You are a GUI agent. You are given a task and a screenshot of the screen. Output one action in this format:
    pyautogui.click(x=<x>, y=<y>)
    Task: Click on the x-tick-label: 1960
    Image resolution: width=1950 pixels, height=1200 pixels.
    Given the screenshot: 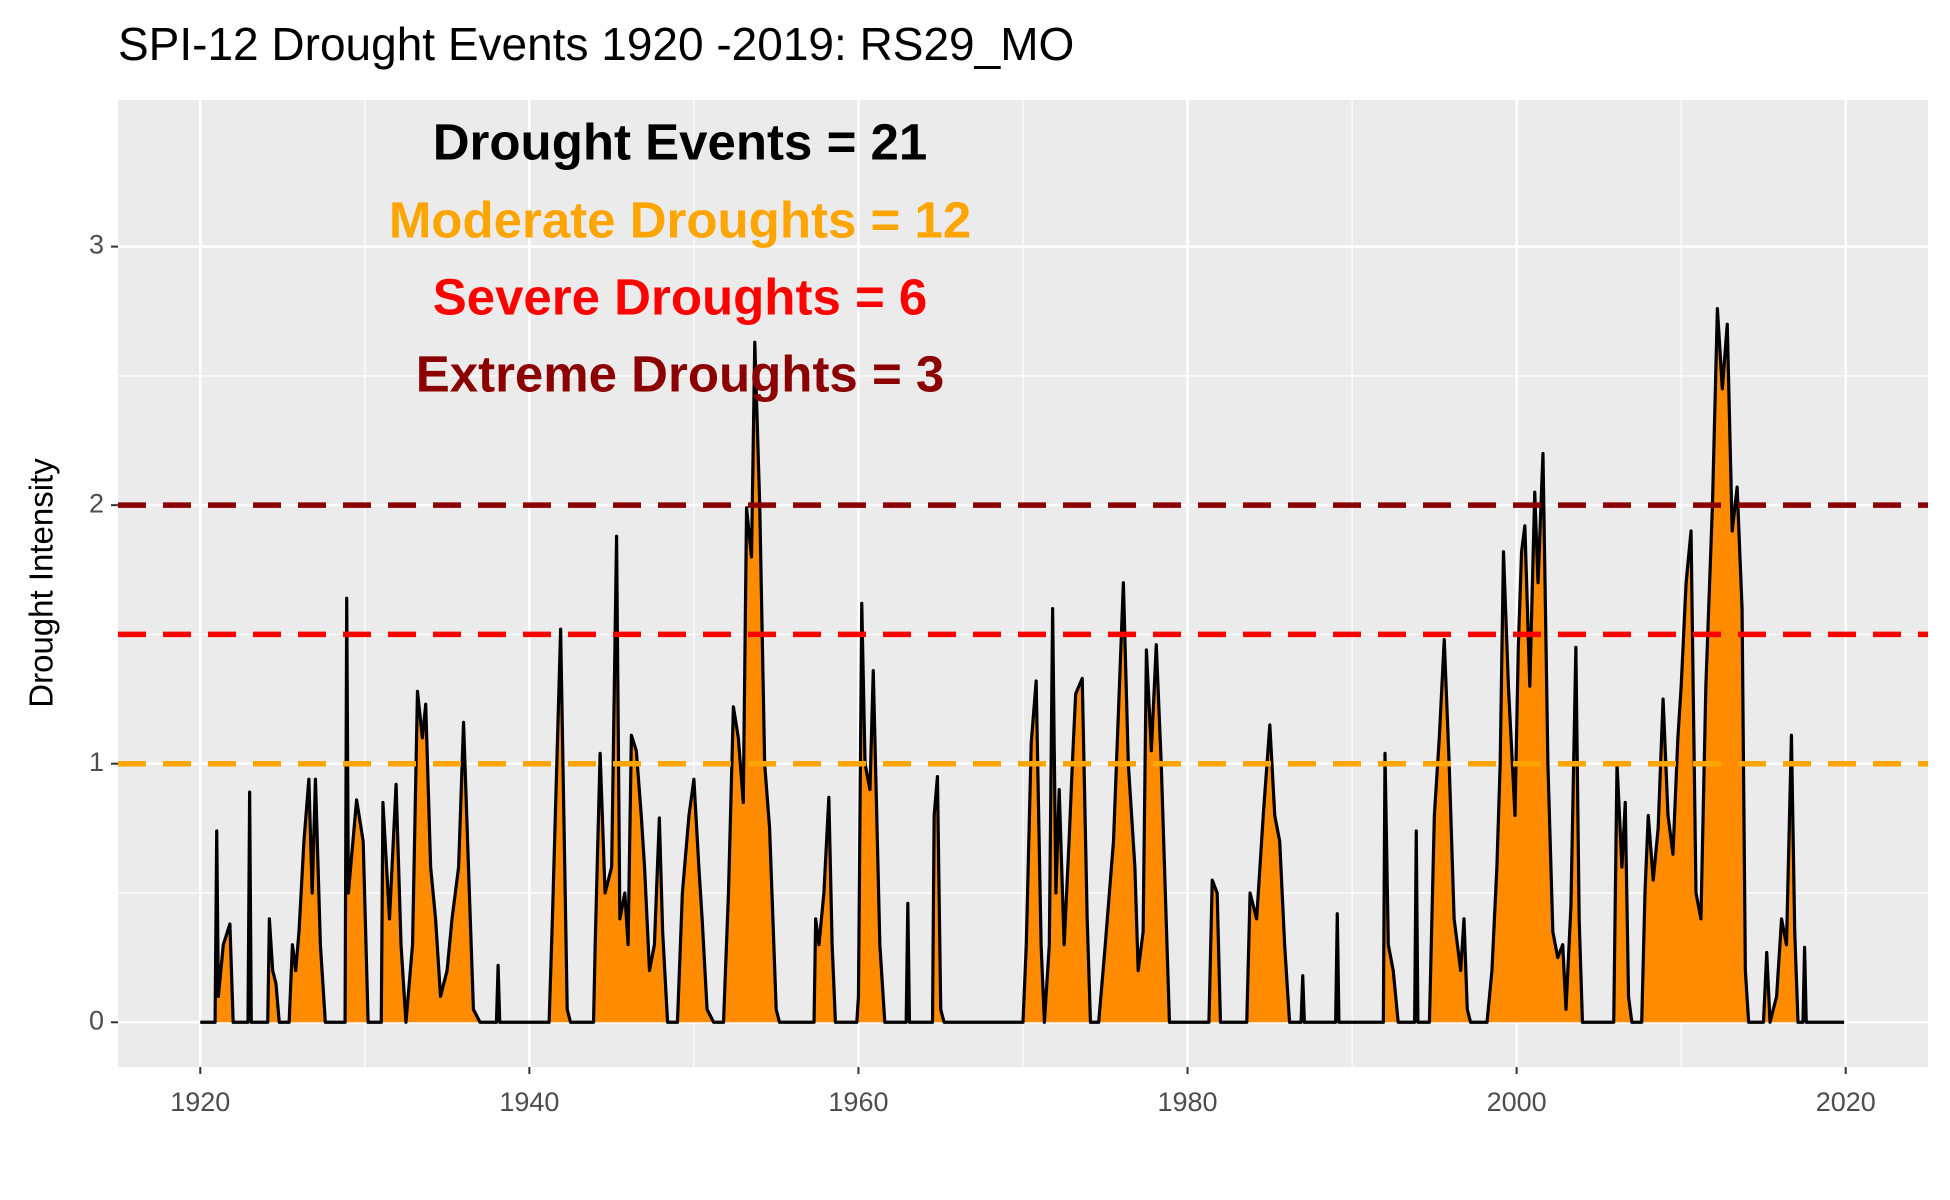 What is the action you would take?
    pyautogui.click(x=858, y=1102)
    